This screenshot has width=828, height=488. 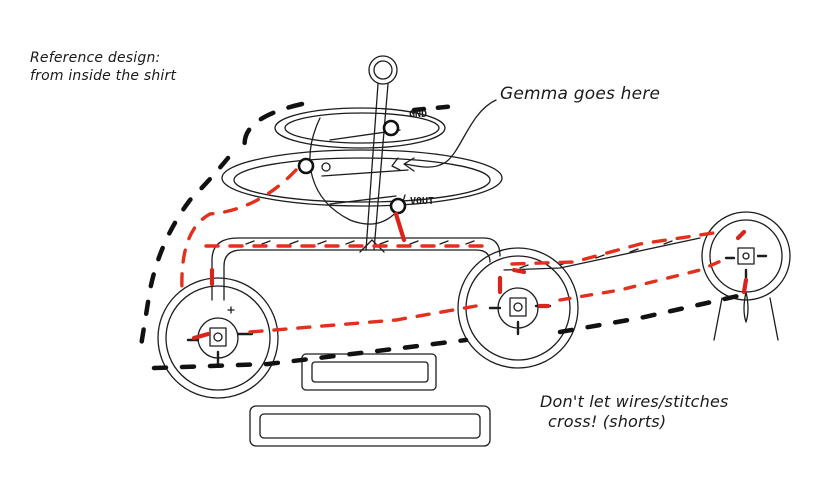 I want to click on vout-pad, so click(x=398, y=206).